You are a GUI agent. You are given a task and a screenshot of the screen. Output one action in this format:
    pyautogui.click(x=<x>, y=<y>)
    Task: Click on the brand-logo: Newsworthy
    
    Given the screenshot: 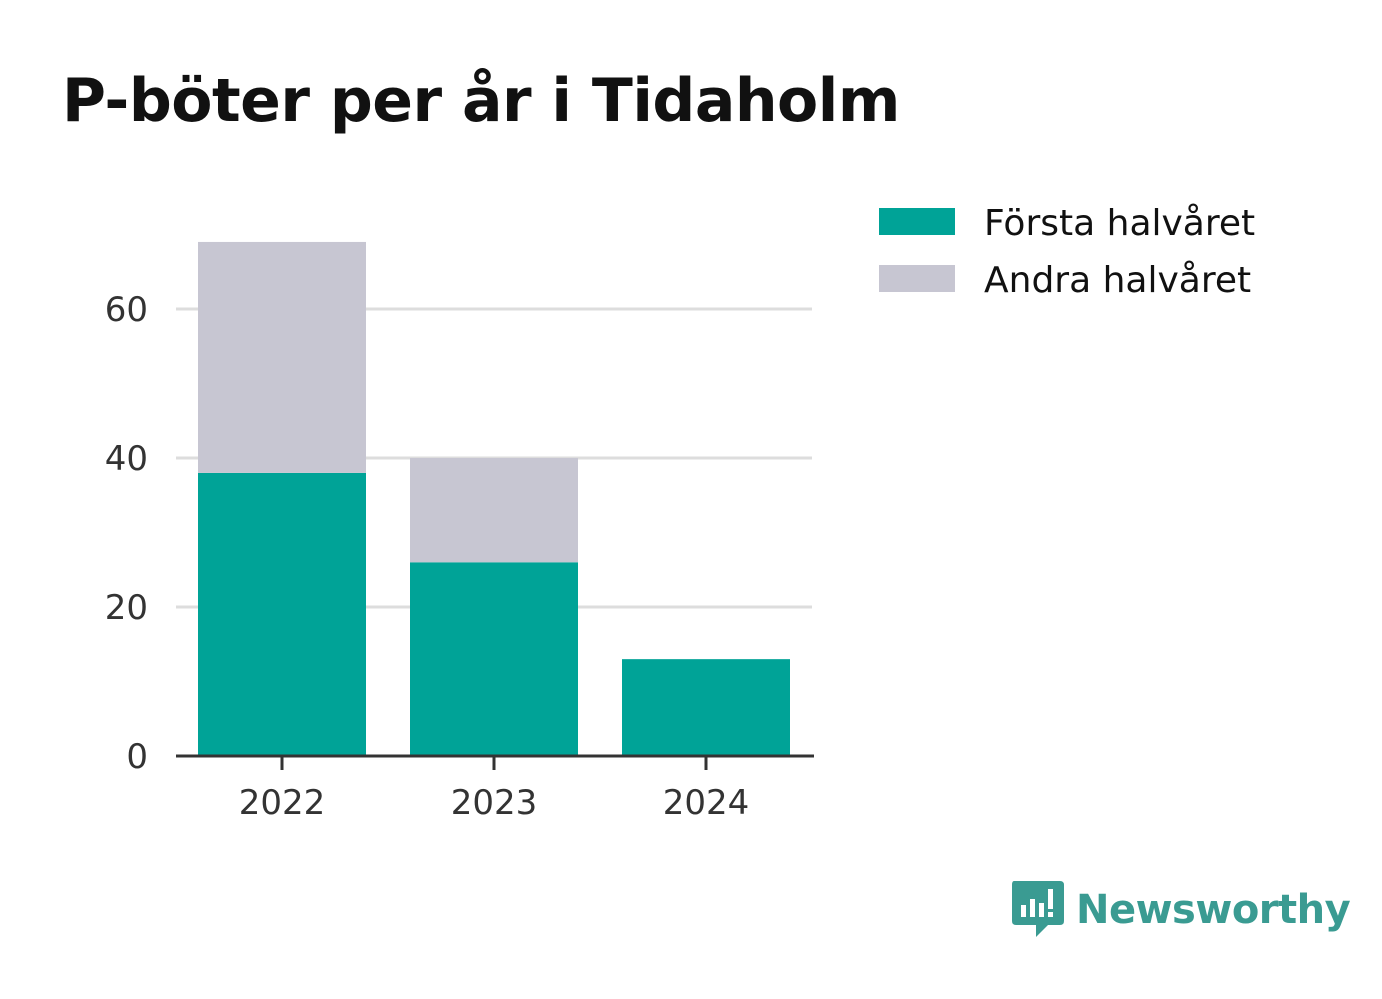 What is the action you would take?
    pyautogui.click(x=1180, y=910)
    